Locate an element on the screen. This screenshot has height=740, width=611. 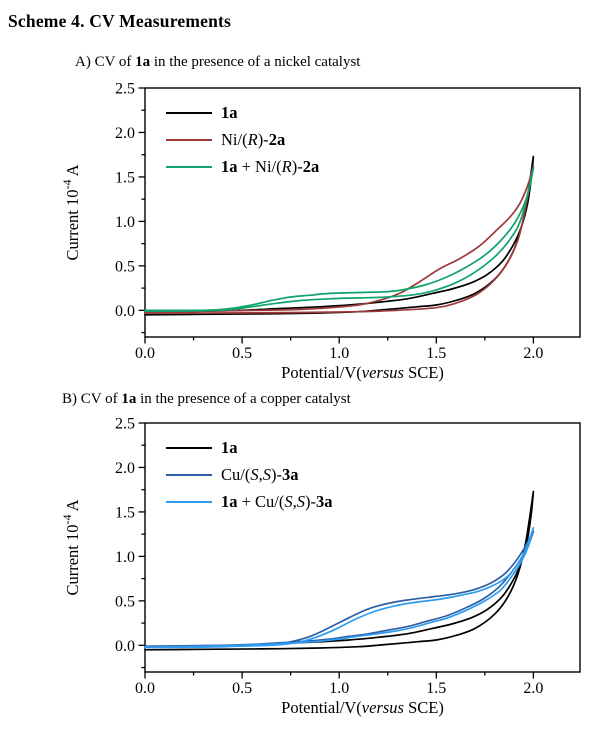
curve-cu-s-s-3a is located at coordinates (339, 589).